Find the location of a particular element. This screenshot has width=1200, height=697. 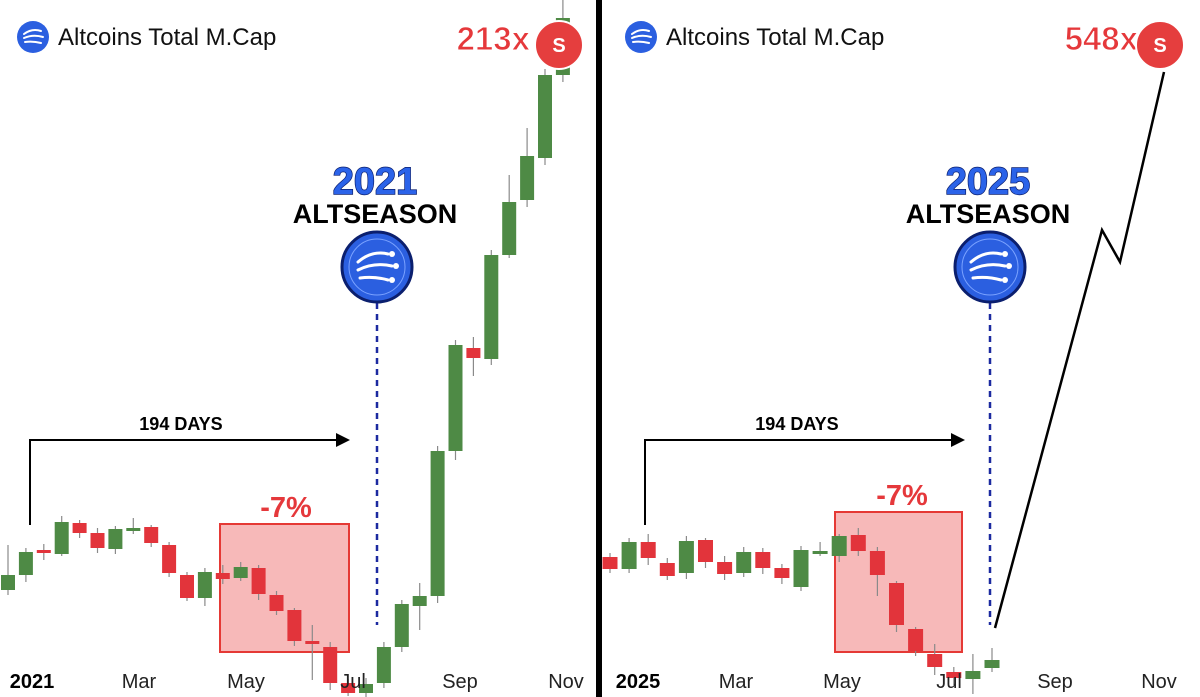

x-tick-year: 2021 is located at coordinates (32, 682).